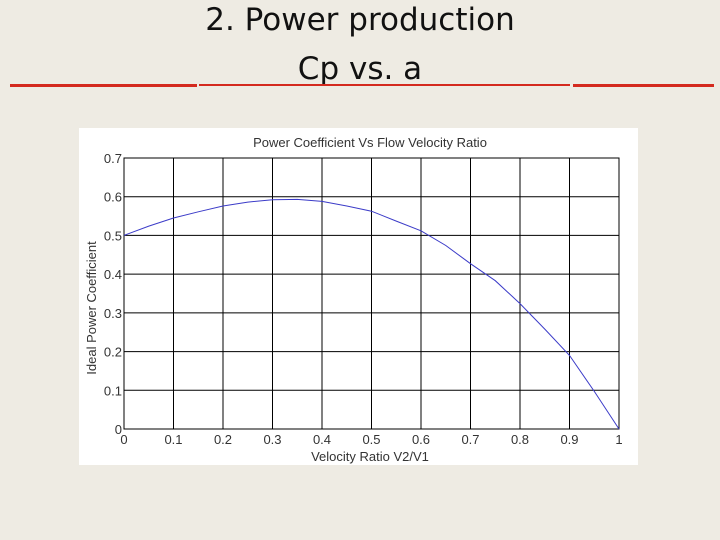 The width and height of the screenshot is (720, 540). Describe the element at coordinates (643, 85) in the screenshot. I see `title-rule-right` at that location.